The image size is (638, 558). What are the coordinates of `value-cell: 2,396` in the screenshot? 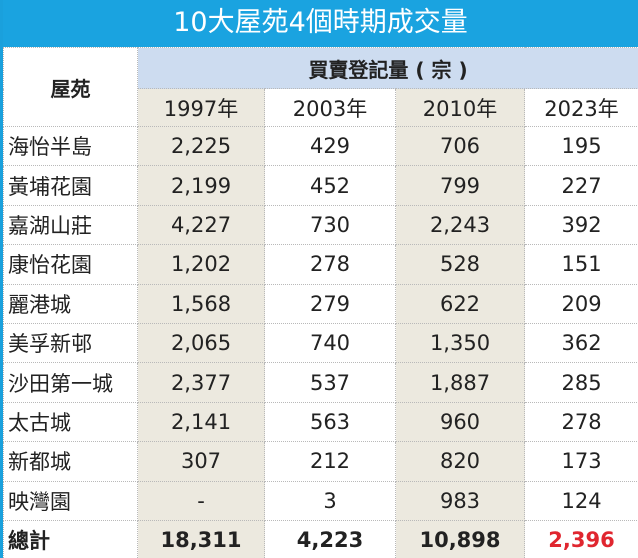 It's located at (580, 538).